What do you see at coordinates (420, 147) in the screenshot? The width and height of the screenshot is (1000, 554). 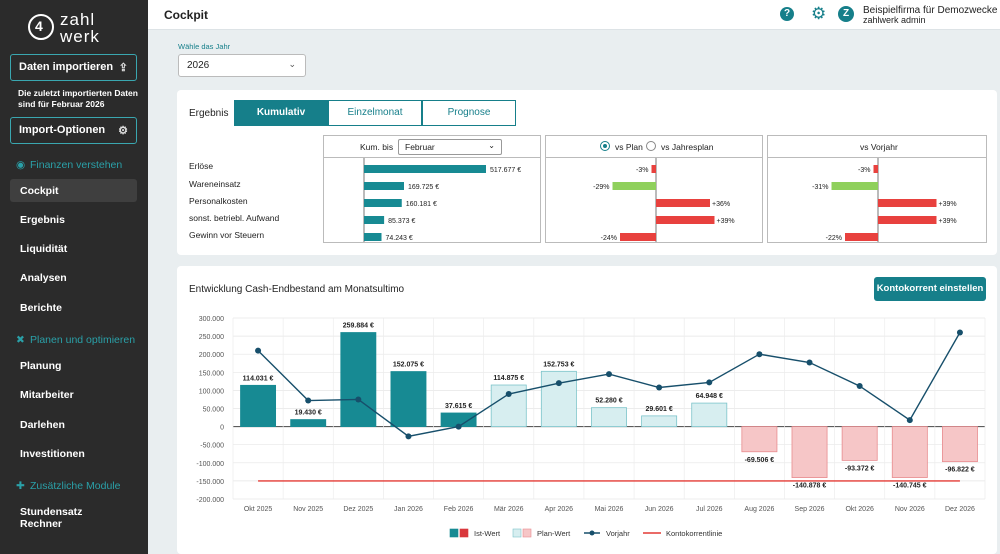 I see `month-value: Februar` at bounding box center [420, 147].